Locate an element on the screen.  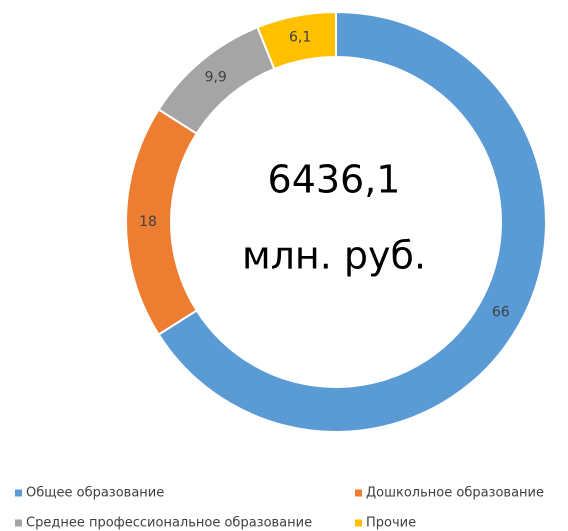
data-label: 6,1 is located at coordinates (300, 37).